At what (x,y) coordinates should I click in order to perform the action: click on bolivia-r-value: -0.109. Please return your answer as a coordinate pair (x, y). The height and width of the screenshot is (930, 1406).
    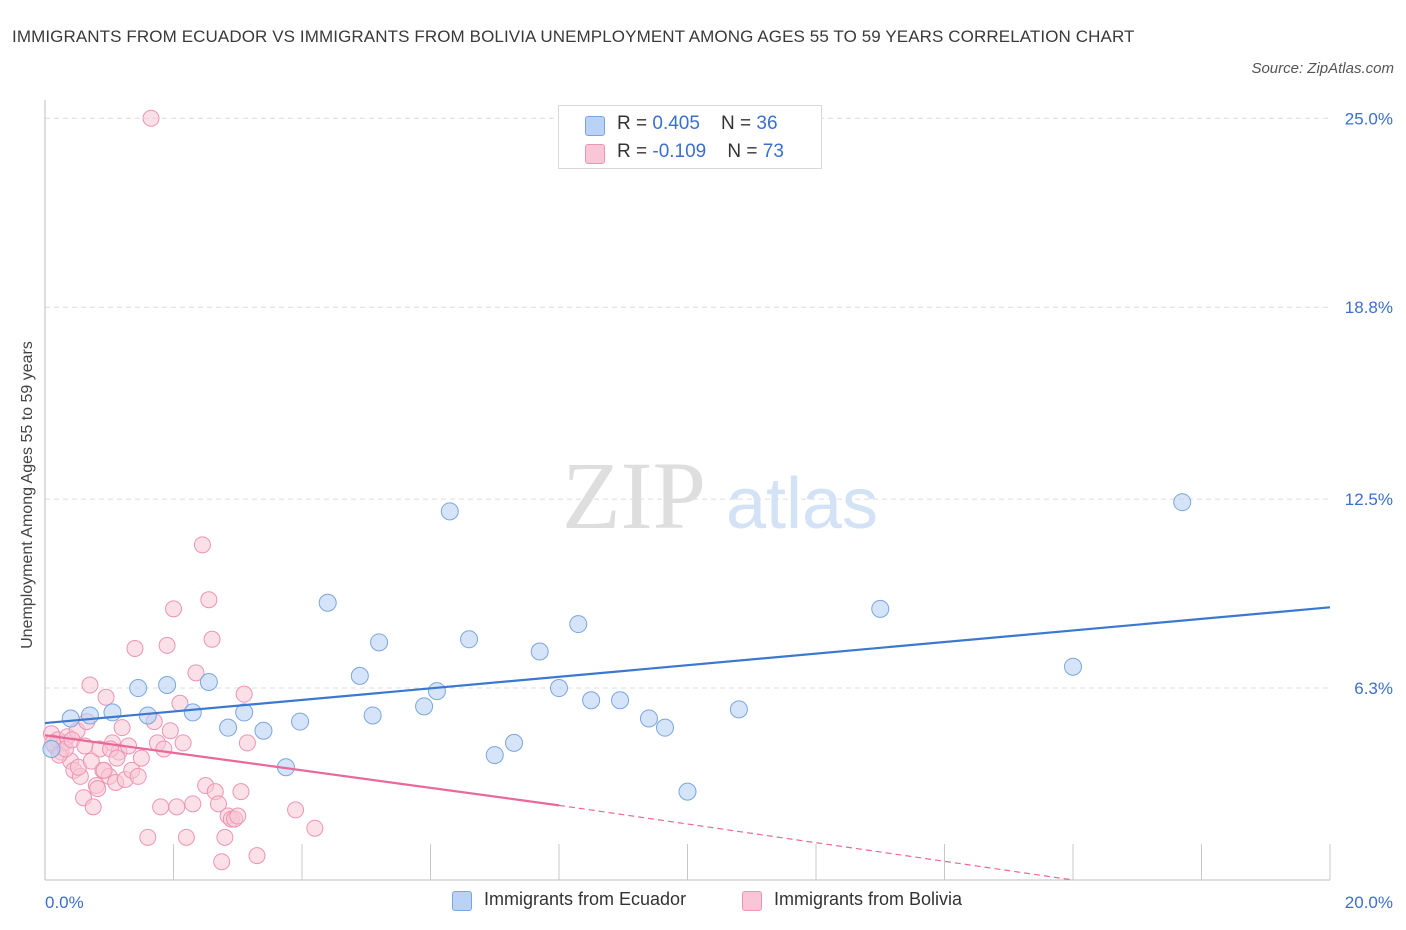
    Looking at the image, I should click on (679, 151).